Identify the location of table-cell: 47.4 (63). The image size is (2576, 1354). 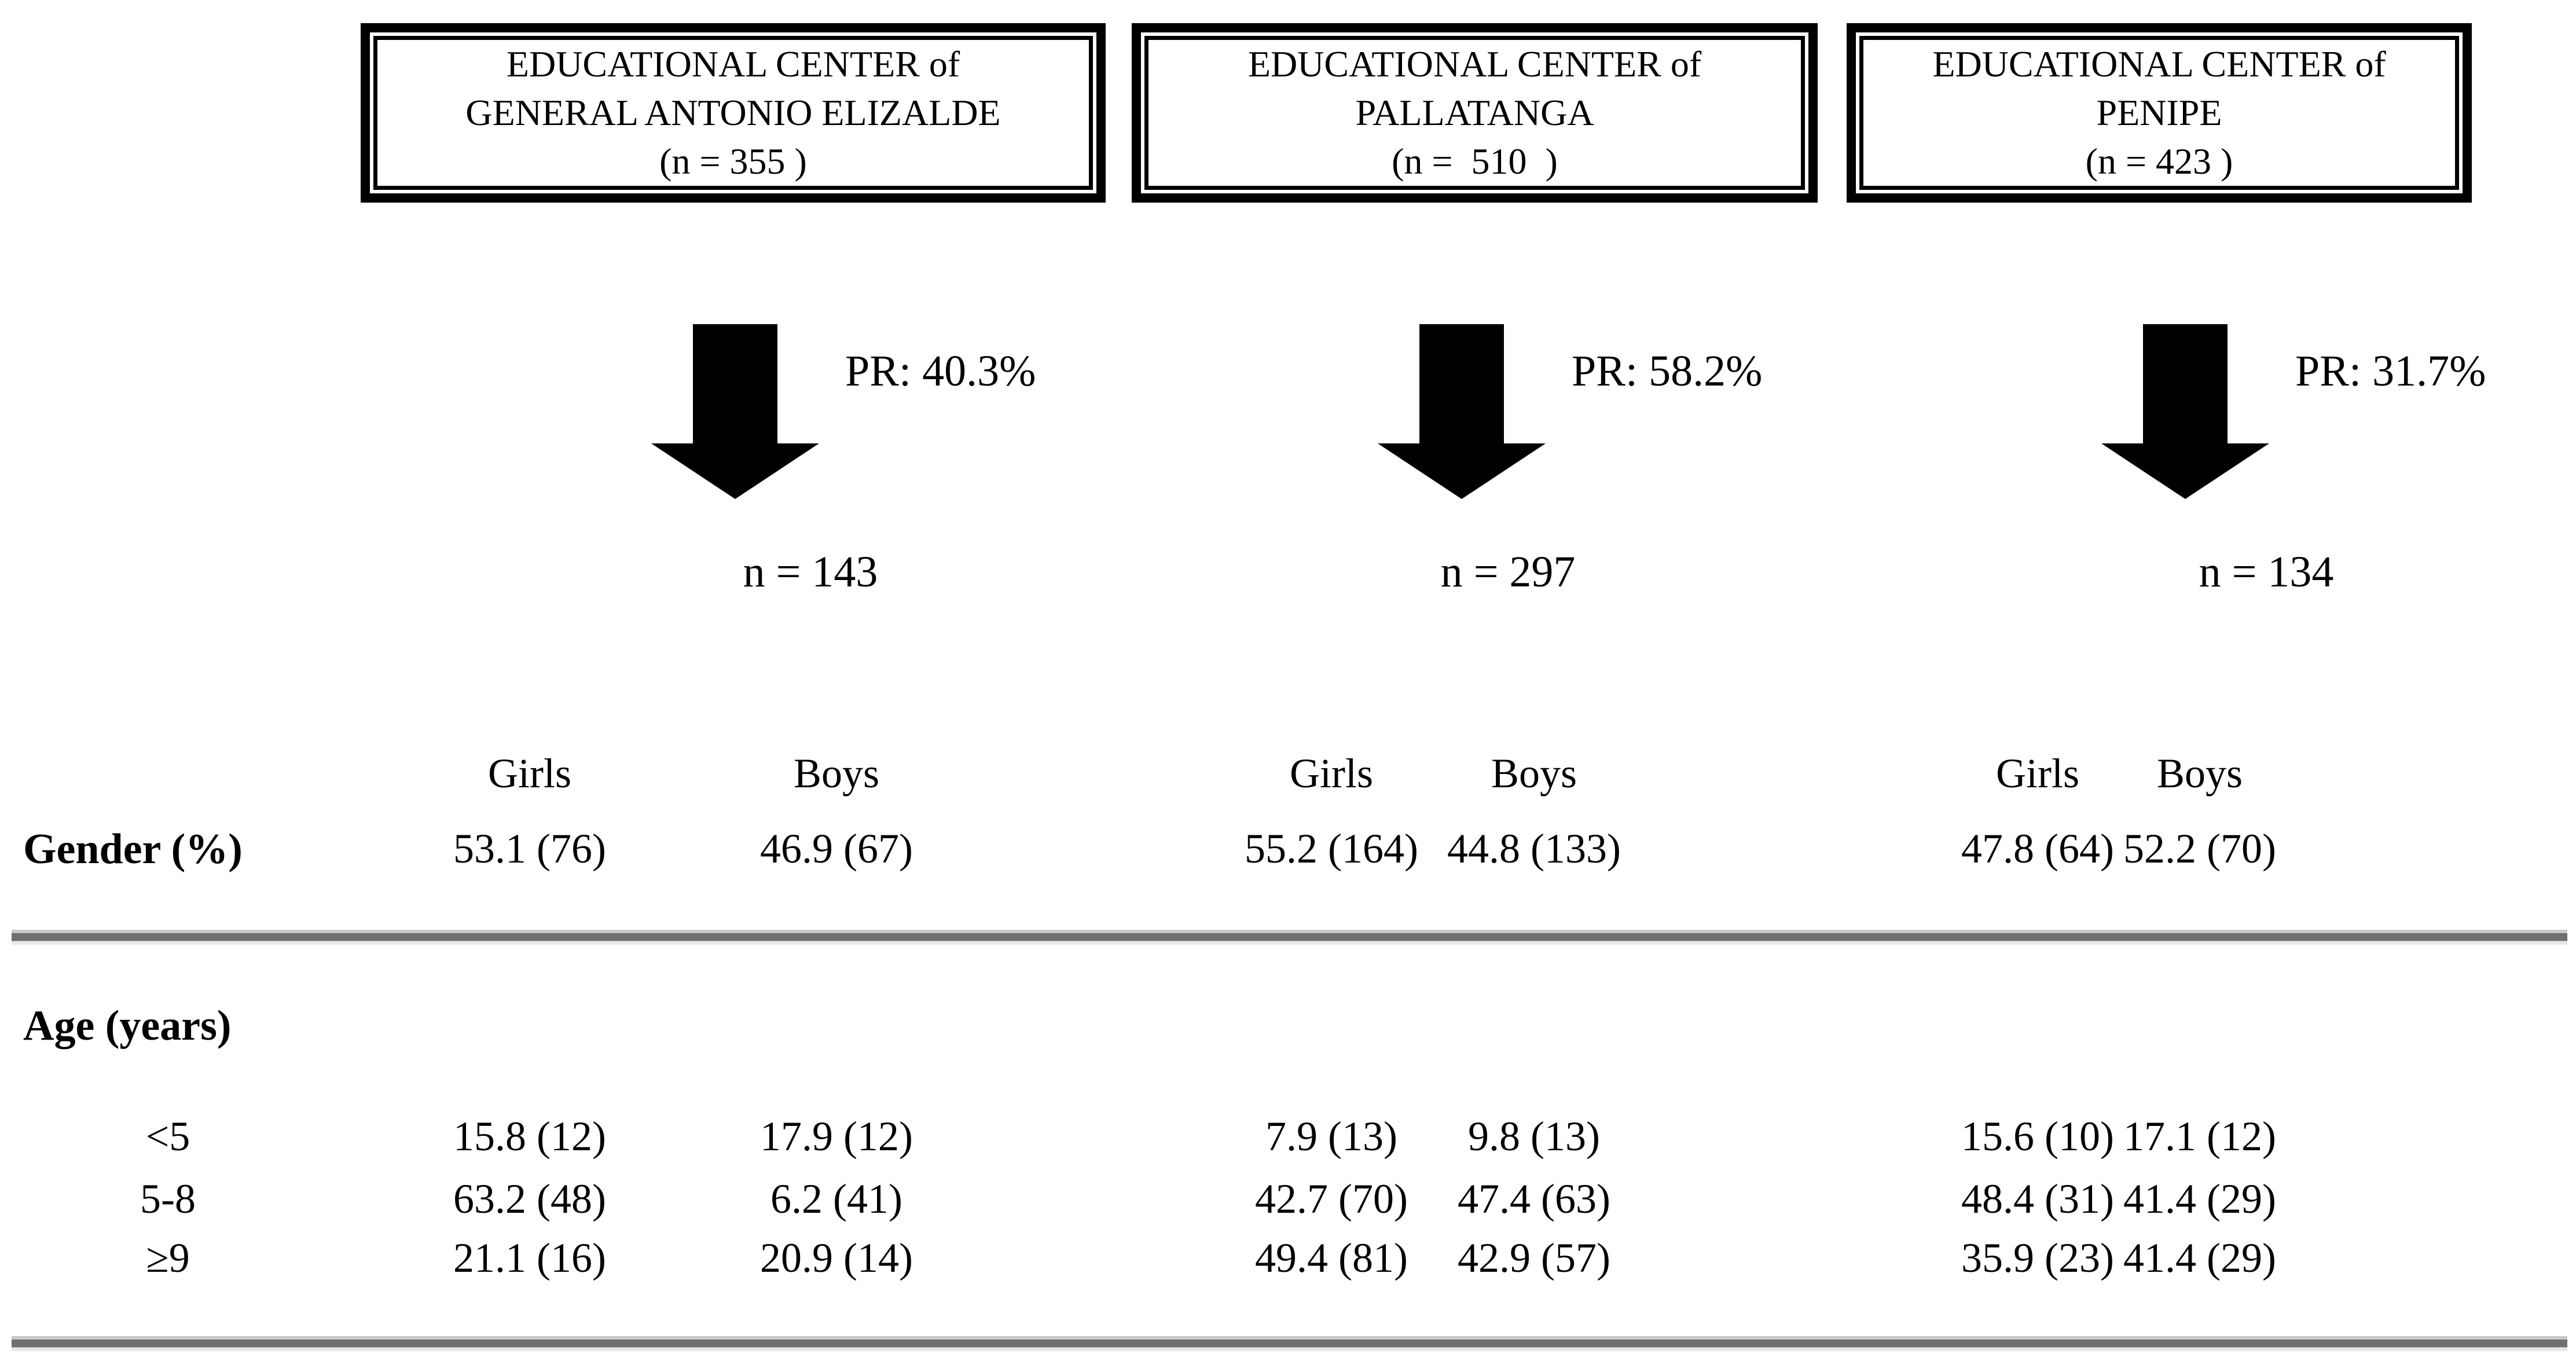
(1534, 1199).